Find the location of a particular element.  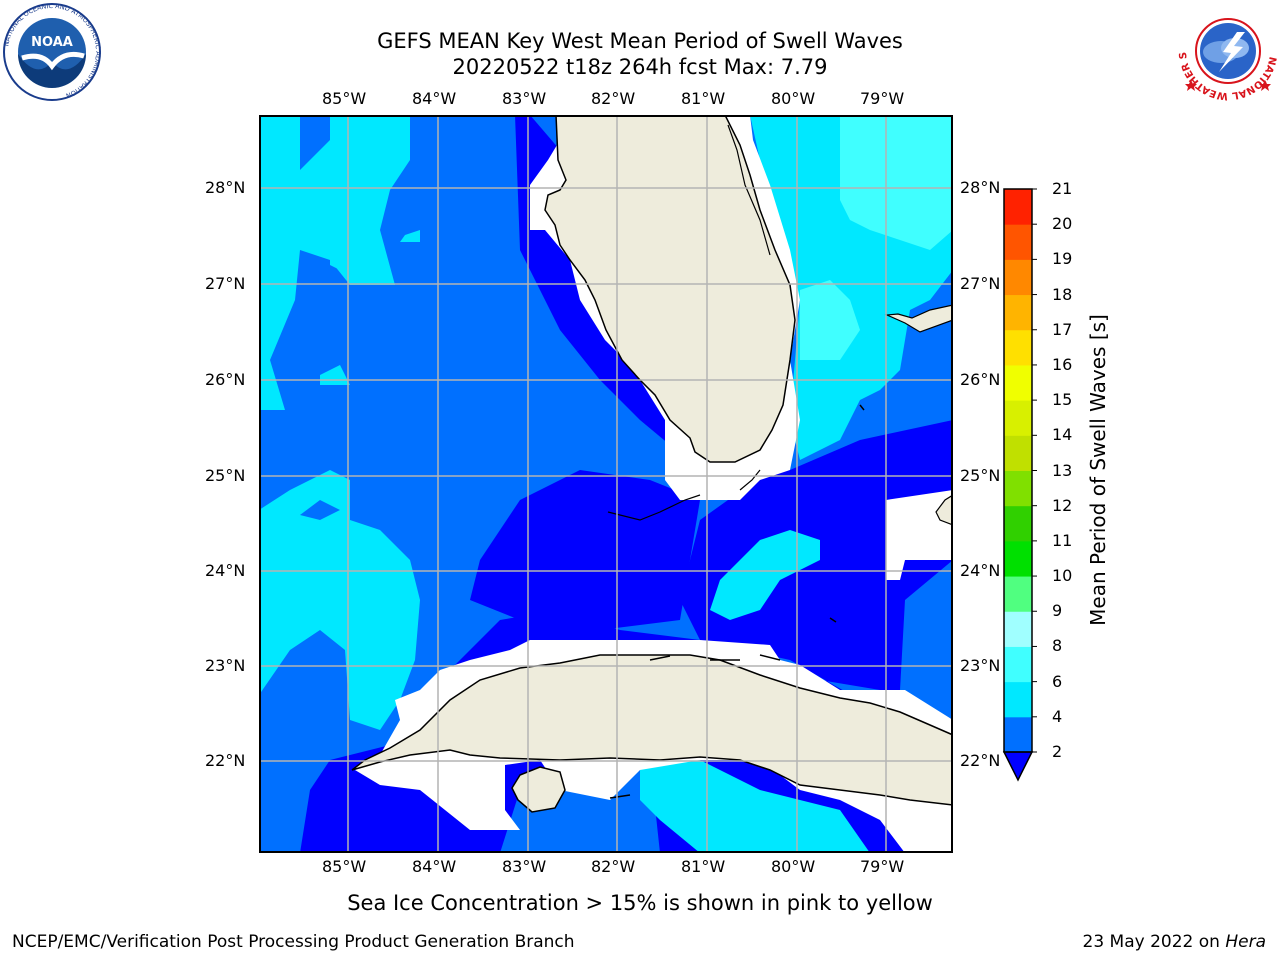

lon-tick-bottom: 85°W is located at coordinates (344, 866).